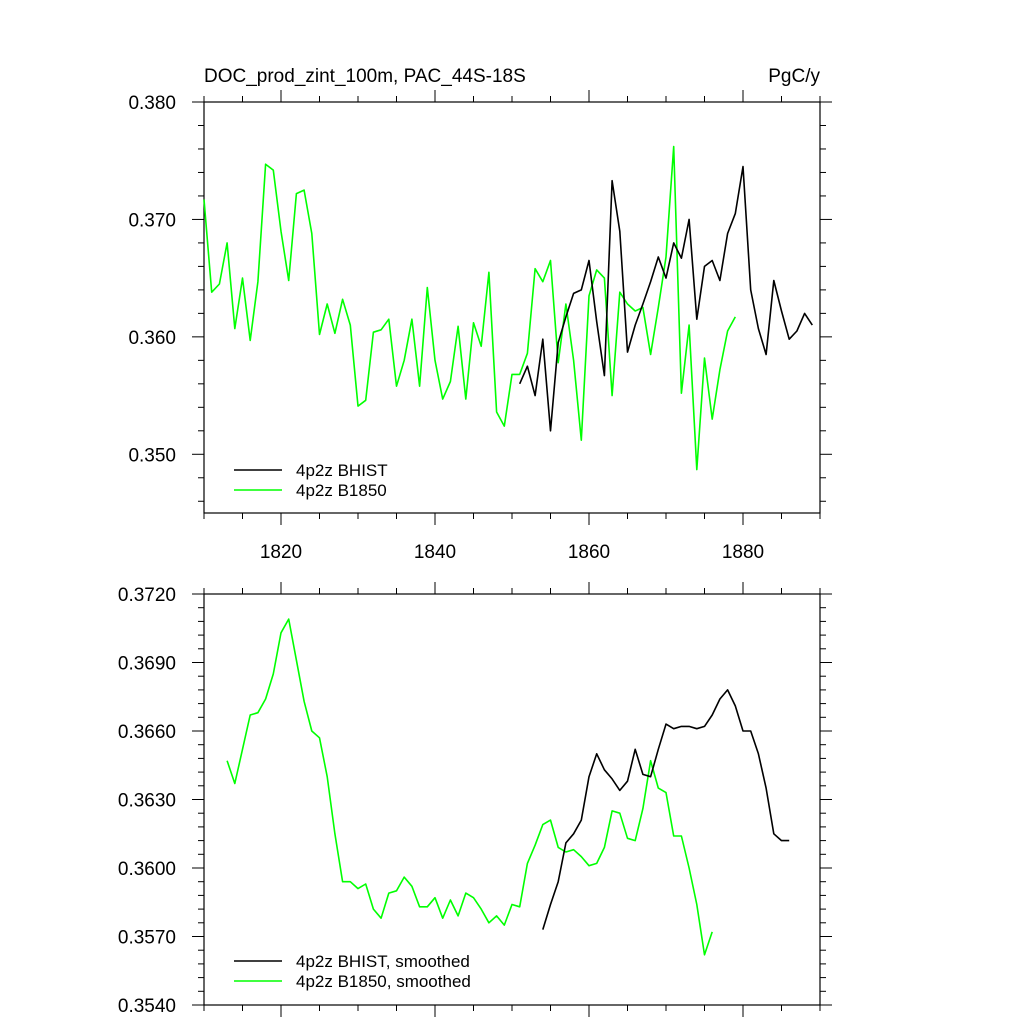  I want to click on top-x-tick-label: 1840, so click(435, 552).